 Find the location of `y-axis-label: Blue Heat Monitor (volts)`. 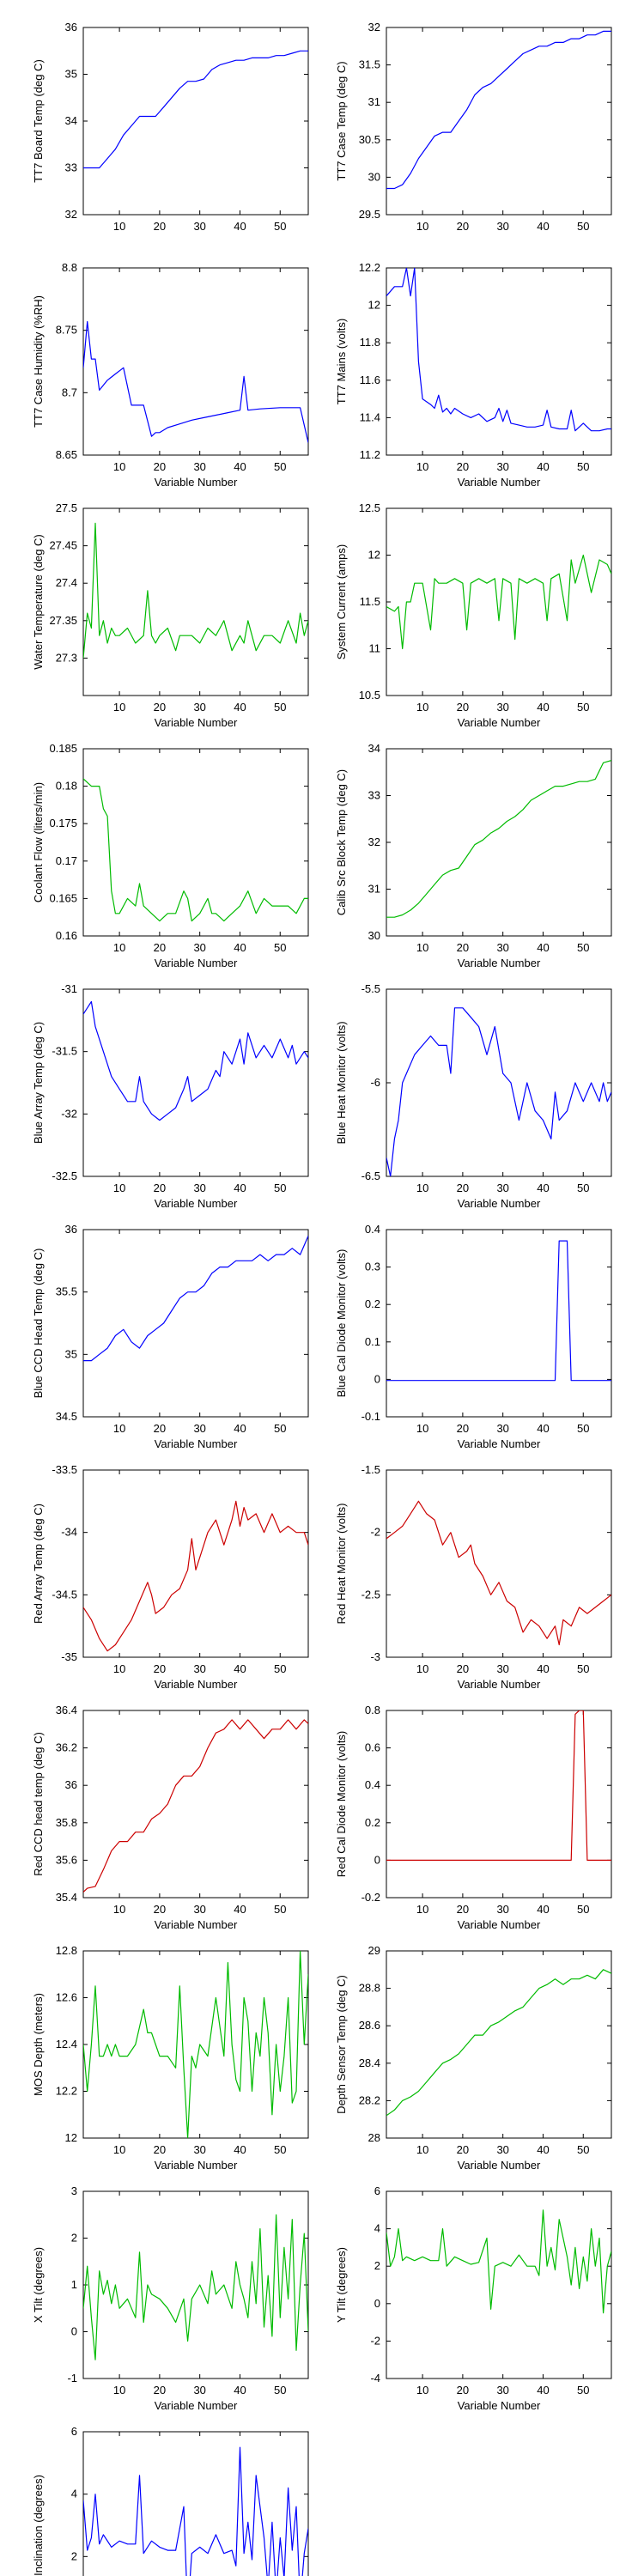

y-axis-label: Blue Heat Monitor (volts) is located at coordinates (342, 1082).